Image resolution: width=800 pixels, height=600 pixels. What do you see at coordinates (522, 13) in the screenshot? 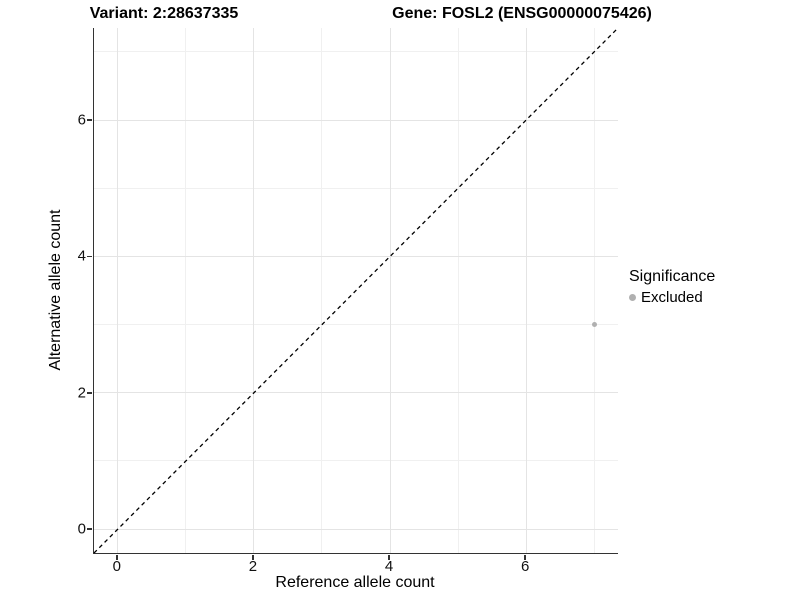
I see `plot-title-gene: Gene: FOSL2 (ENSG00000075426)` at bounding box center [522, 13].